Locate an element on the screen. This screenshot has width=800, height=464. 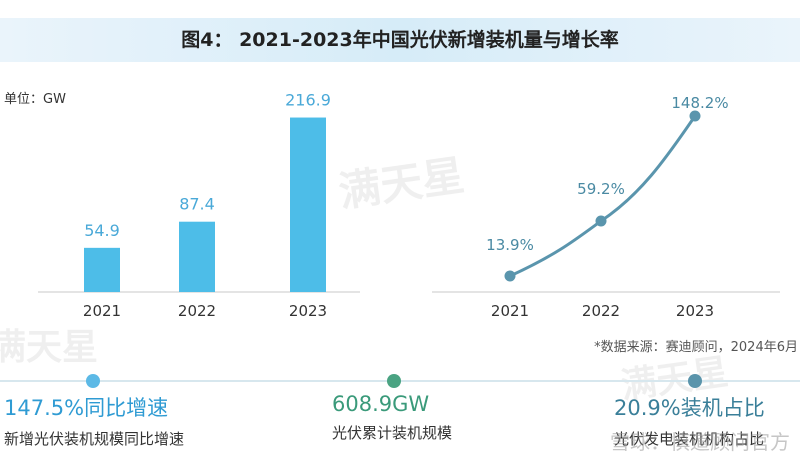
stat-share: 20.9%装机占比 光伏发电装机机构占比 is located at coordinates (689, 420).